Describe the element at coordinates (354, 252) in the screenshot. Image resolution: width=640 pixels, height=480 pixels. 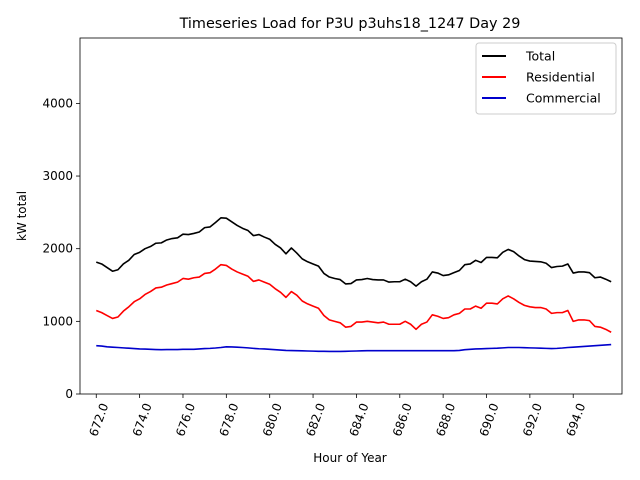
I see `series-line-total` at that location.